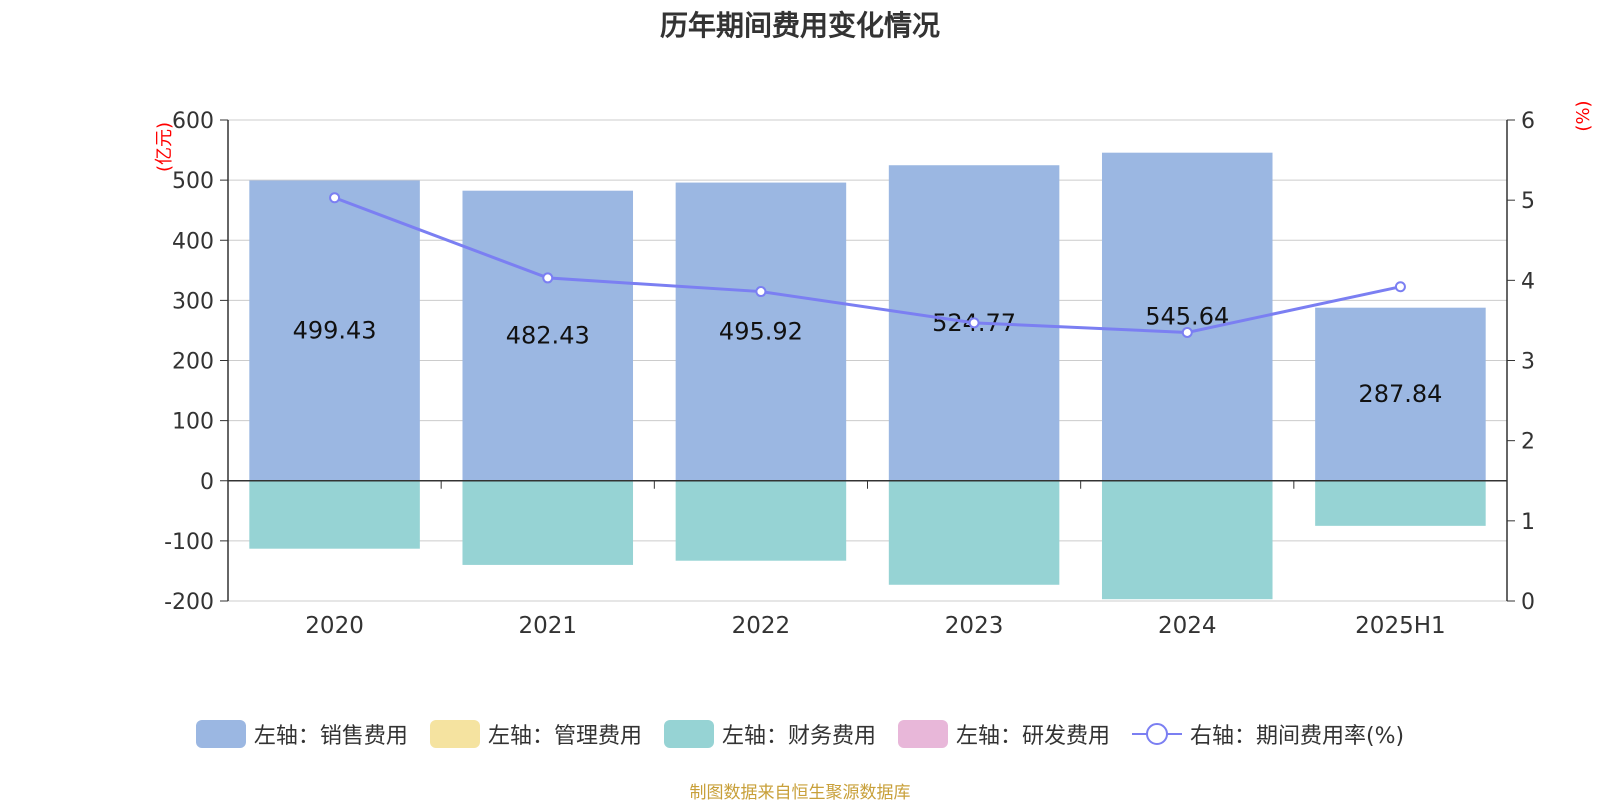  What do you see at coordinates (547, 626) in the screenshot?
I see `x-axis-tick-label: 2021` at bounding box center [547, 626].